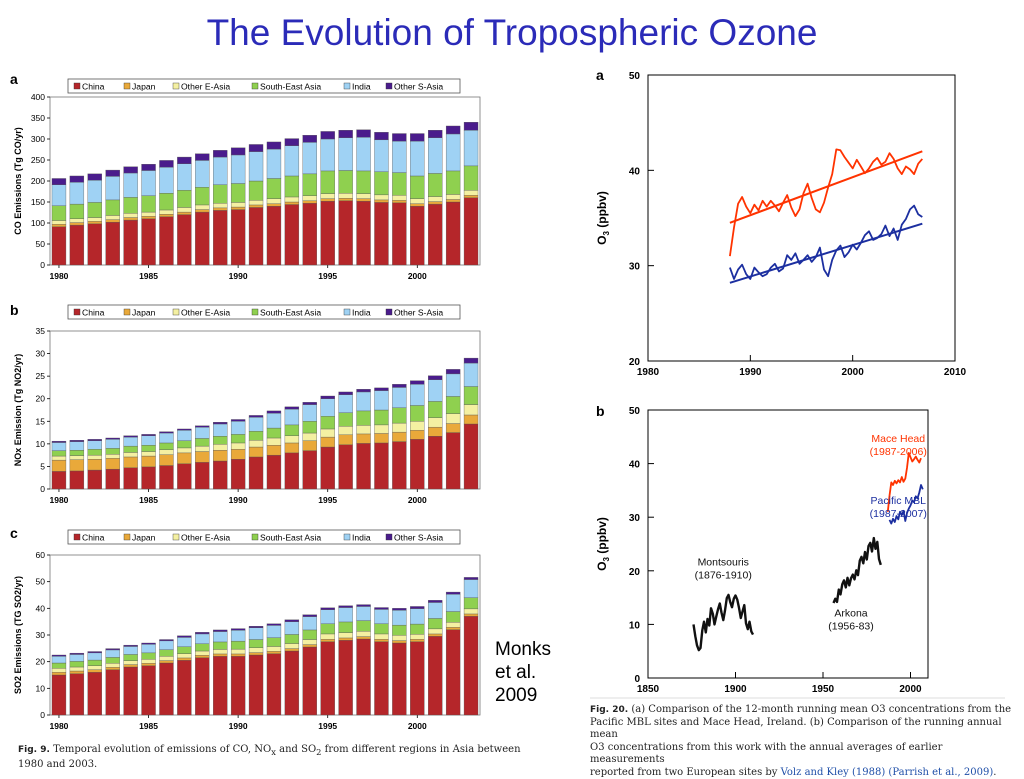  Describe the element at coordinates (18, 635) in the screenshot. I see `panel-c-y-axis-label: SO2 Emissions (TG SO2/yr)` at that location.